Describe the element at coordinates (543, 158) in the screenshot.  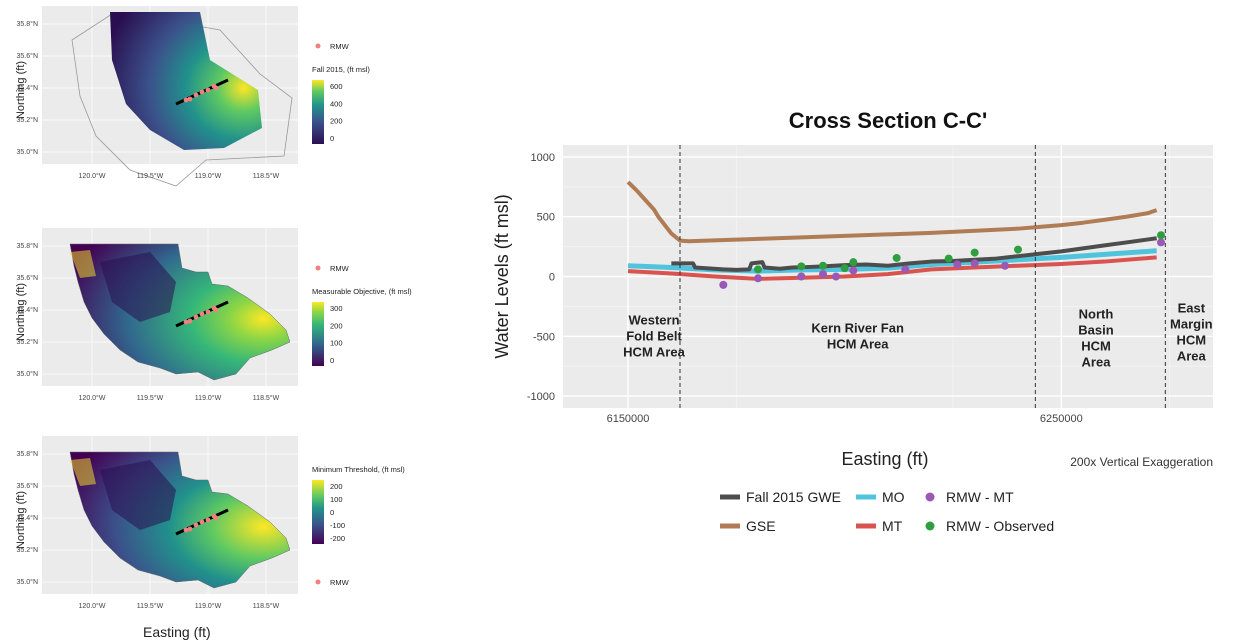
I see `y-tick-label: 1000` at that location.